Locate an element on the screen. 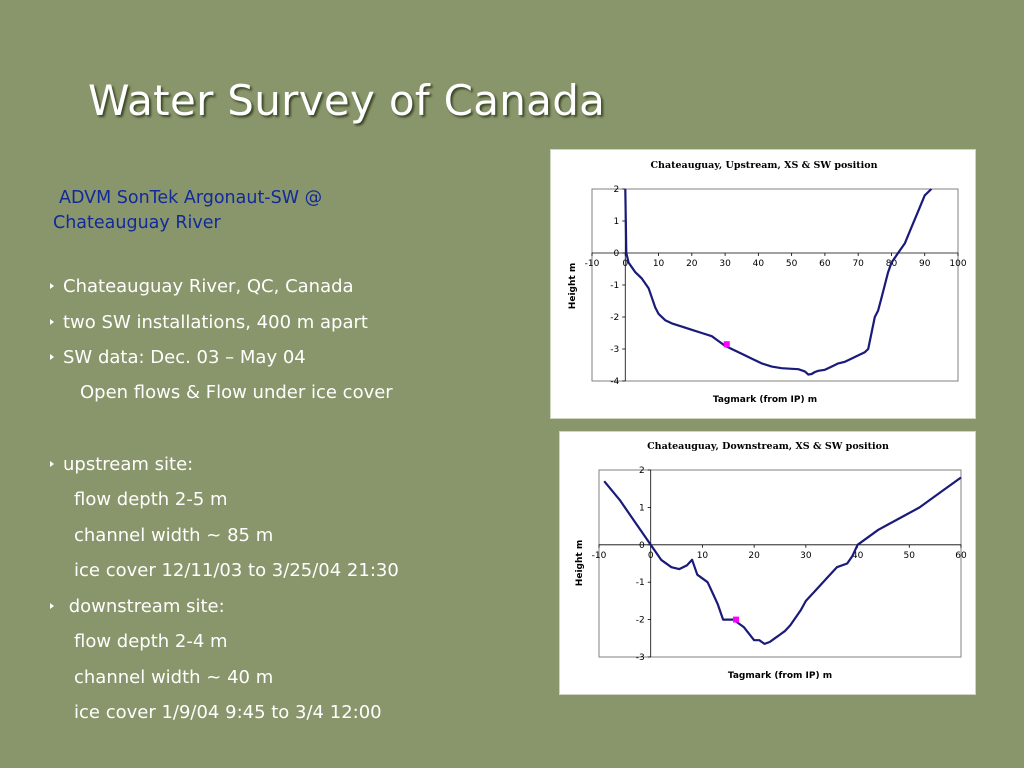  bullet-item: flow depth 2-4 m is located at coordinates (151, 641).